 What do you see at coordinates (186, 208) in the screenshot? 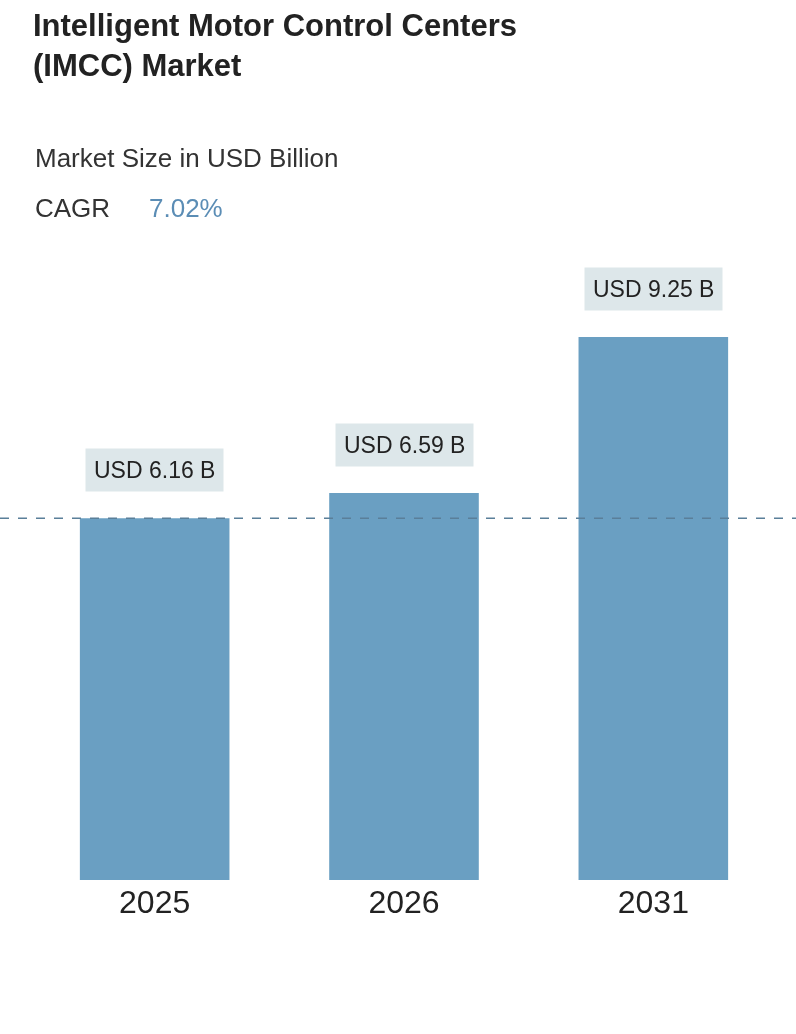
I see `text: 7.02%` at bounding box center [186, 208].